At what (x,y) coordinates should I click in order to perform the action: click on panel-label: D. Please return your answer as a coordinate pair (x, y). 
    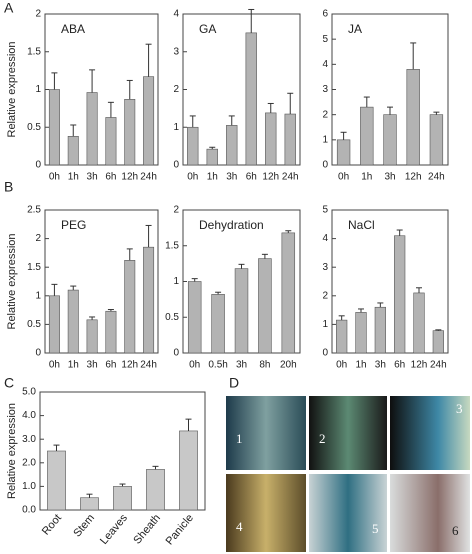
    Looking at the image, I should click on (234, 383).